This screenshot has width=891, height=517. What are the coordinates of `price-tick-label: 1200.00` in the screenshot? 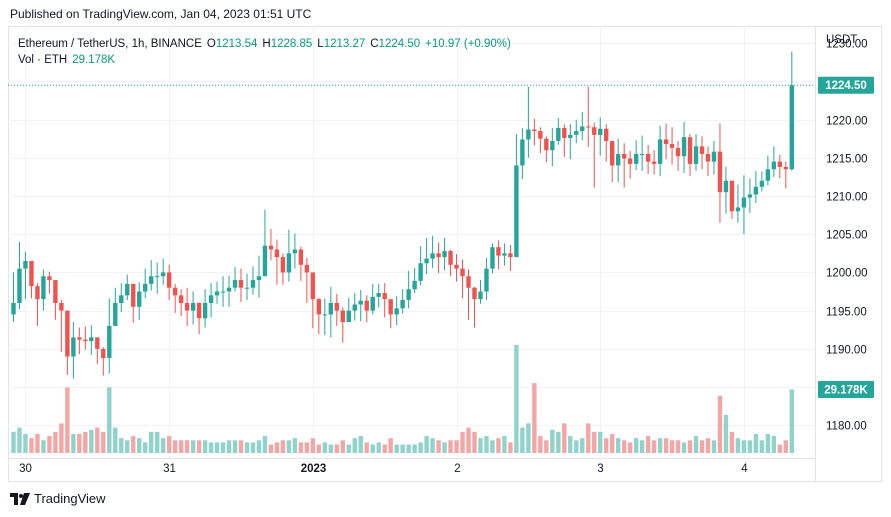 It's located at (847, 274).